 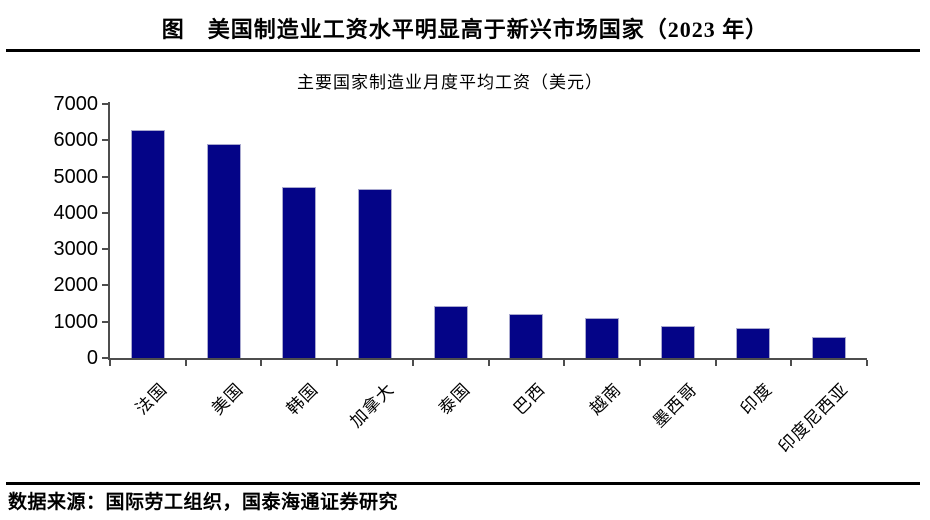 I want to click on x-axis-label-巴西: 巴西, so click(x=530, y=399).